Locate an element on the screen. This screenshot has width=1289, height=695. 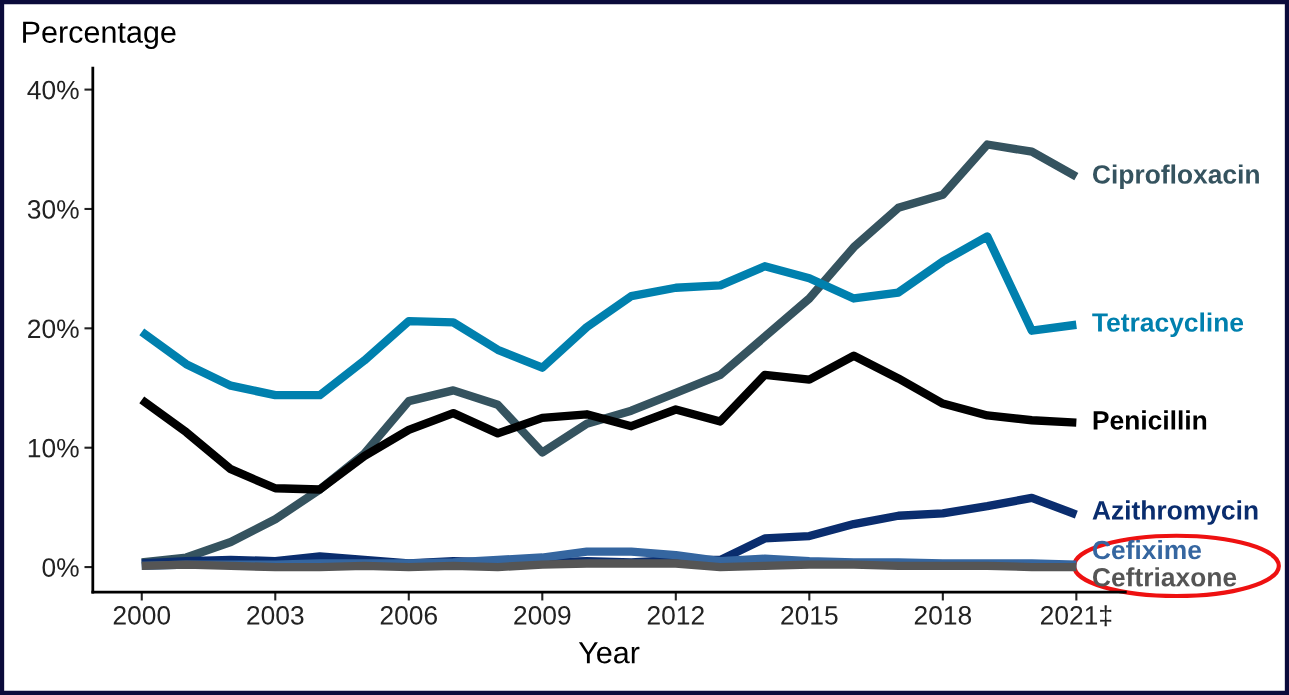
x-tick-label: 2015 is located at coordinates (809, 615).